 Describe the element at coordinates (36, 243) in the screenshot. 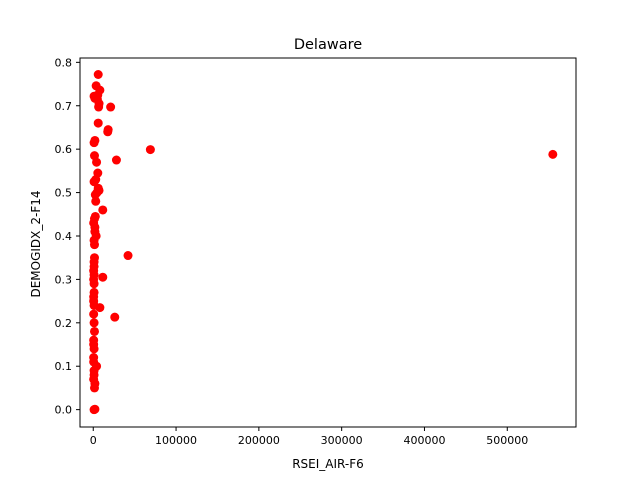

I see `y-axis-label: DEMOGIDX_2-F14` at that location.